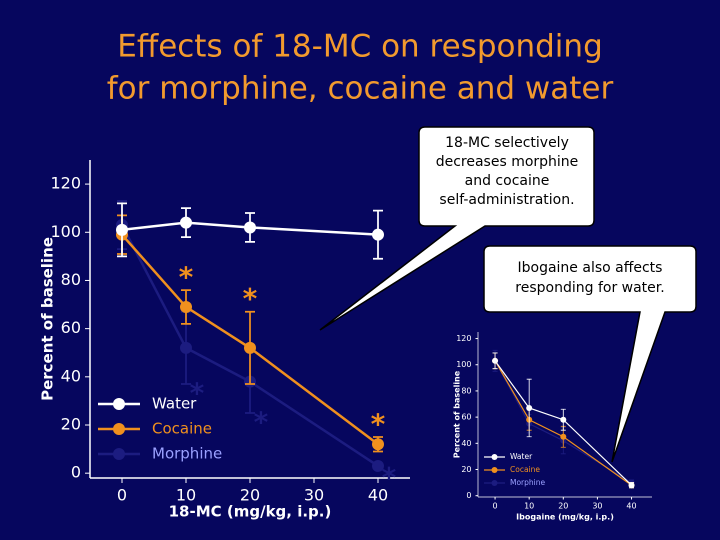 The image size is (720, 540). I want to click on x-axis-label: 18-MC (mg/kg, i.p.), so click(250, 512).